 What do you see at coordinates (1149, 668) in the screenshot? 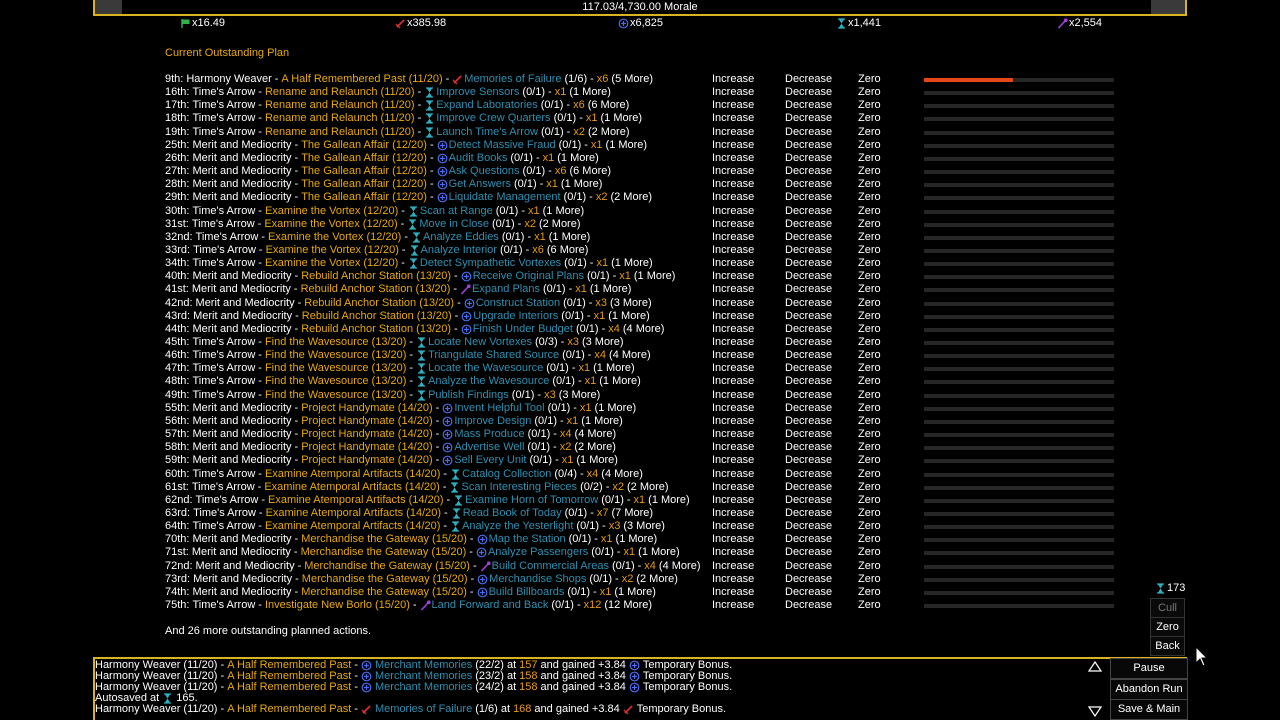
I see `action-button: Pause` at bounding box center [1149, 668].